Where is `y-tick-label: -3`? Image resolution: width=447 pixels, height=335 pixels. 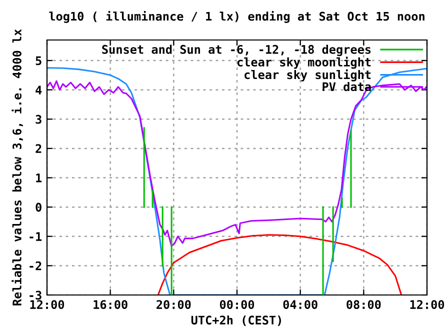 y-tick-label: -3 is located at coordinates (36, 295).